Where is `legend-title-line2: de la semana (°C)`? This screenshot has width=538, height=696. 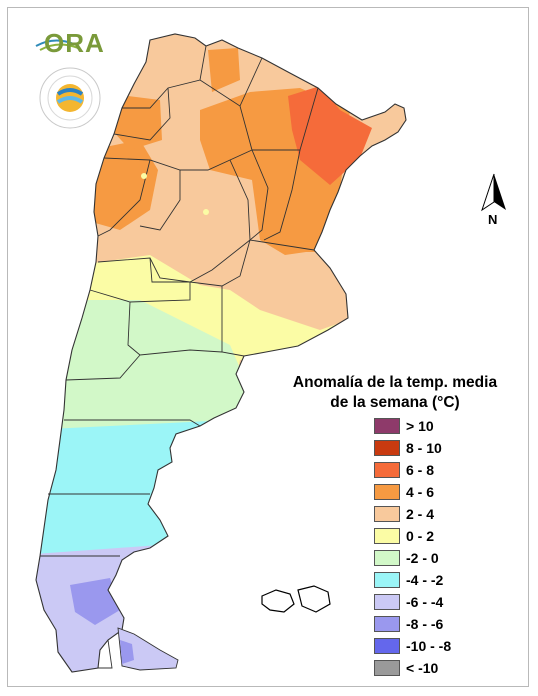
legend-title-line2: de la semana (°C) is located at coordinates (395, 402).